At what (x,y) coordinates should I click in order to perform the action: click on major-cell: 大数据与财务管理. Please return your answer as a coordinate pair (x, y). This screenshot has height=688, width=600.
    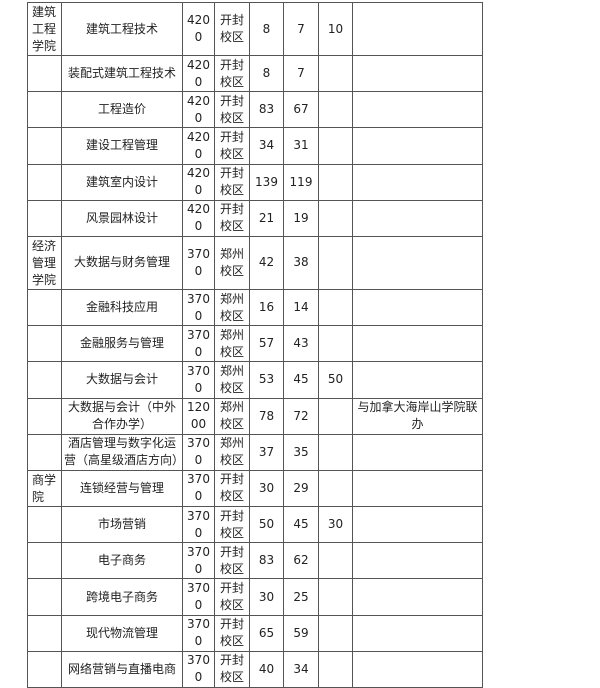
    Looking at the image, I should click on (122, 262).